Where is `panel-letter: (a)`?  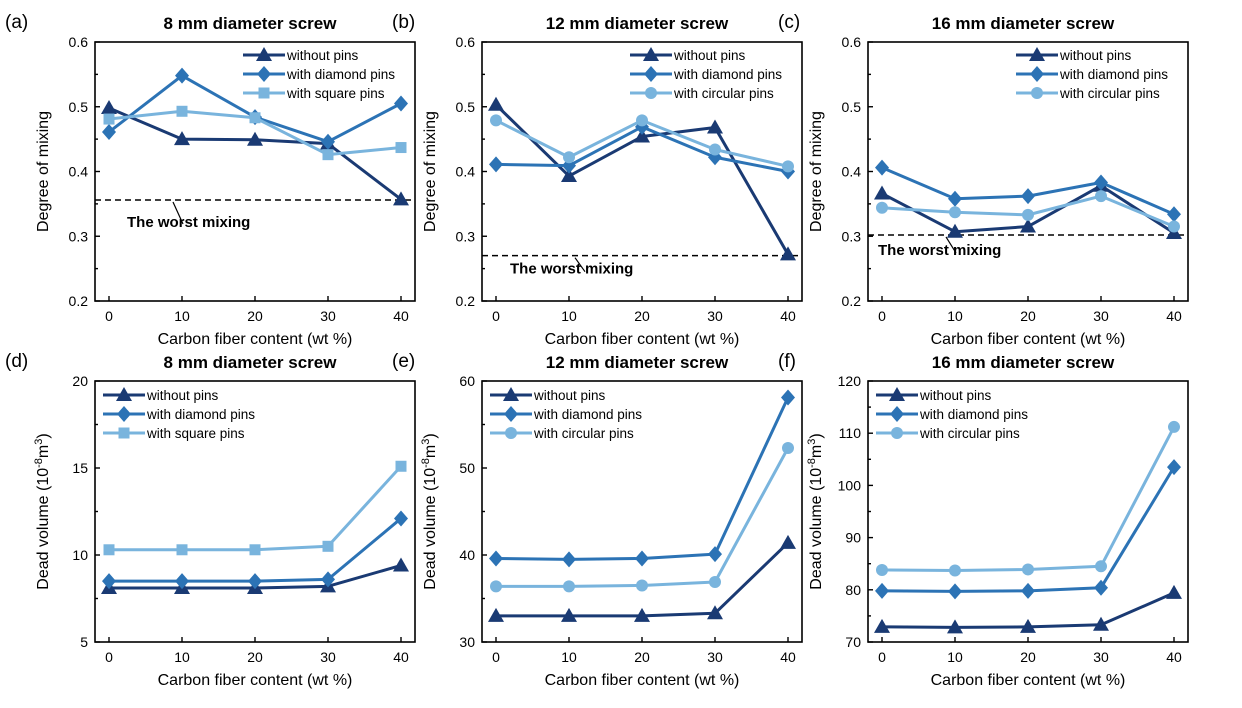
panel-letter: (a) is located at coordinates (16, 22).